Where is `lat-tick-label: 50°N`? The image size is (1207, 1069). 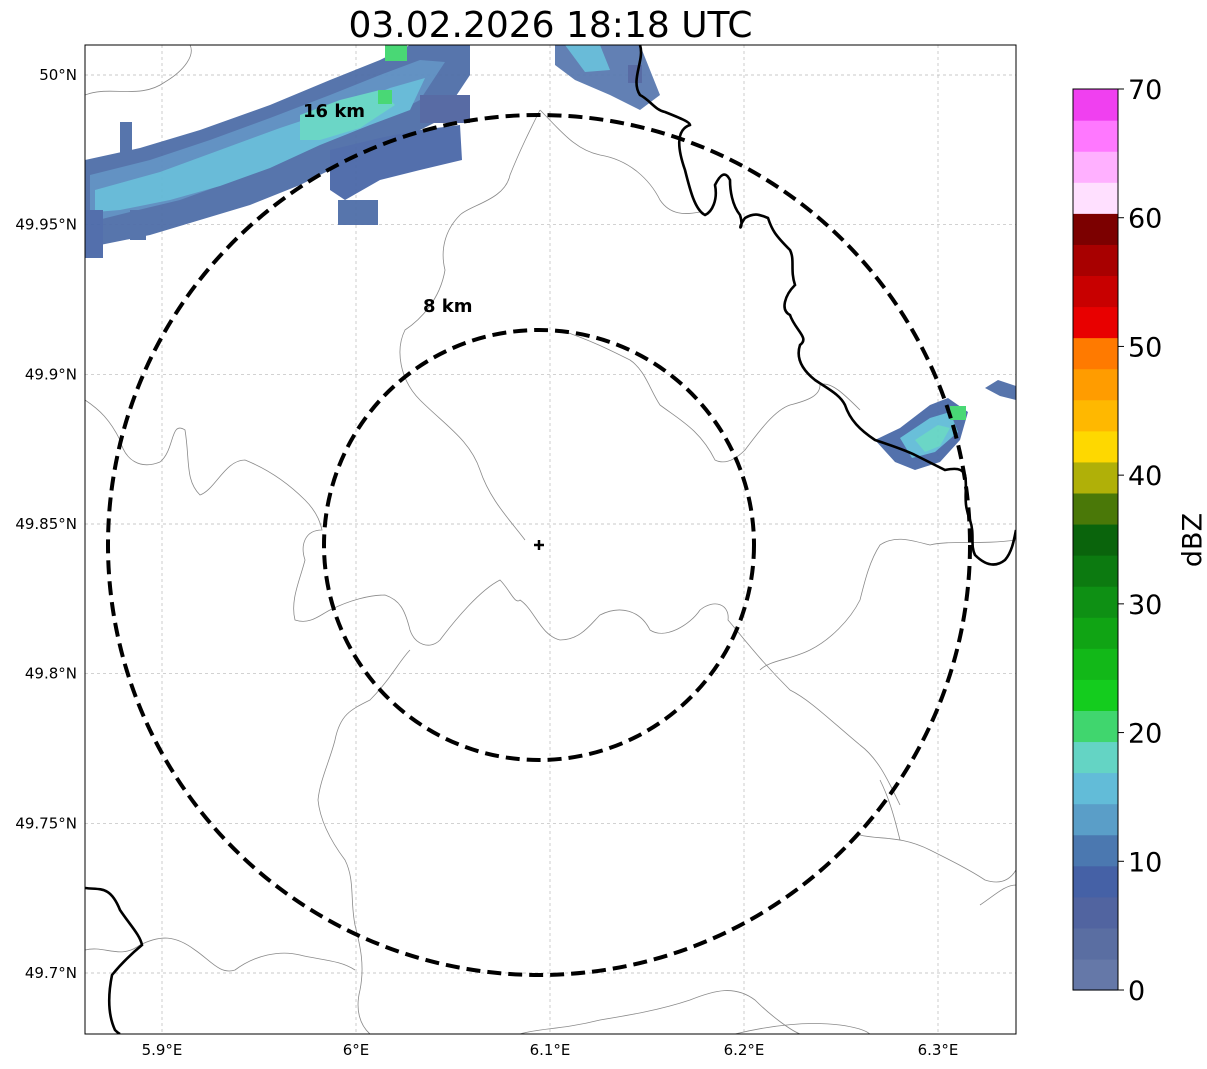 lat-tick-label: 50°N is located at coordinates (58, 75).